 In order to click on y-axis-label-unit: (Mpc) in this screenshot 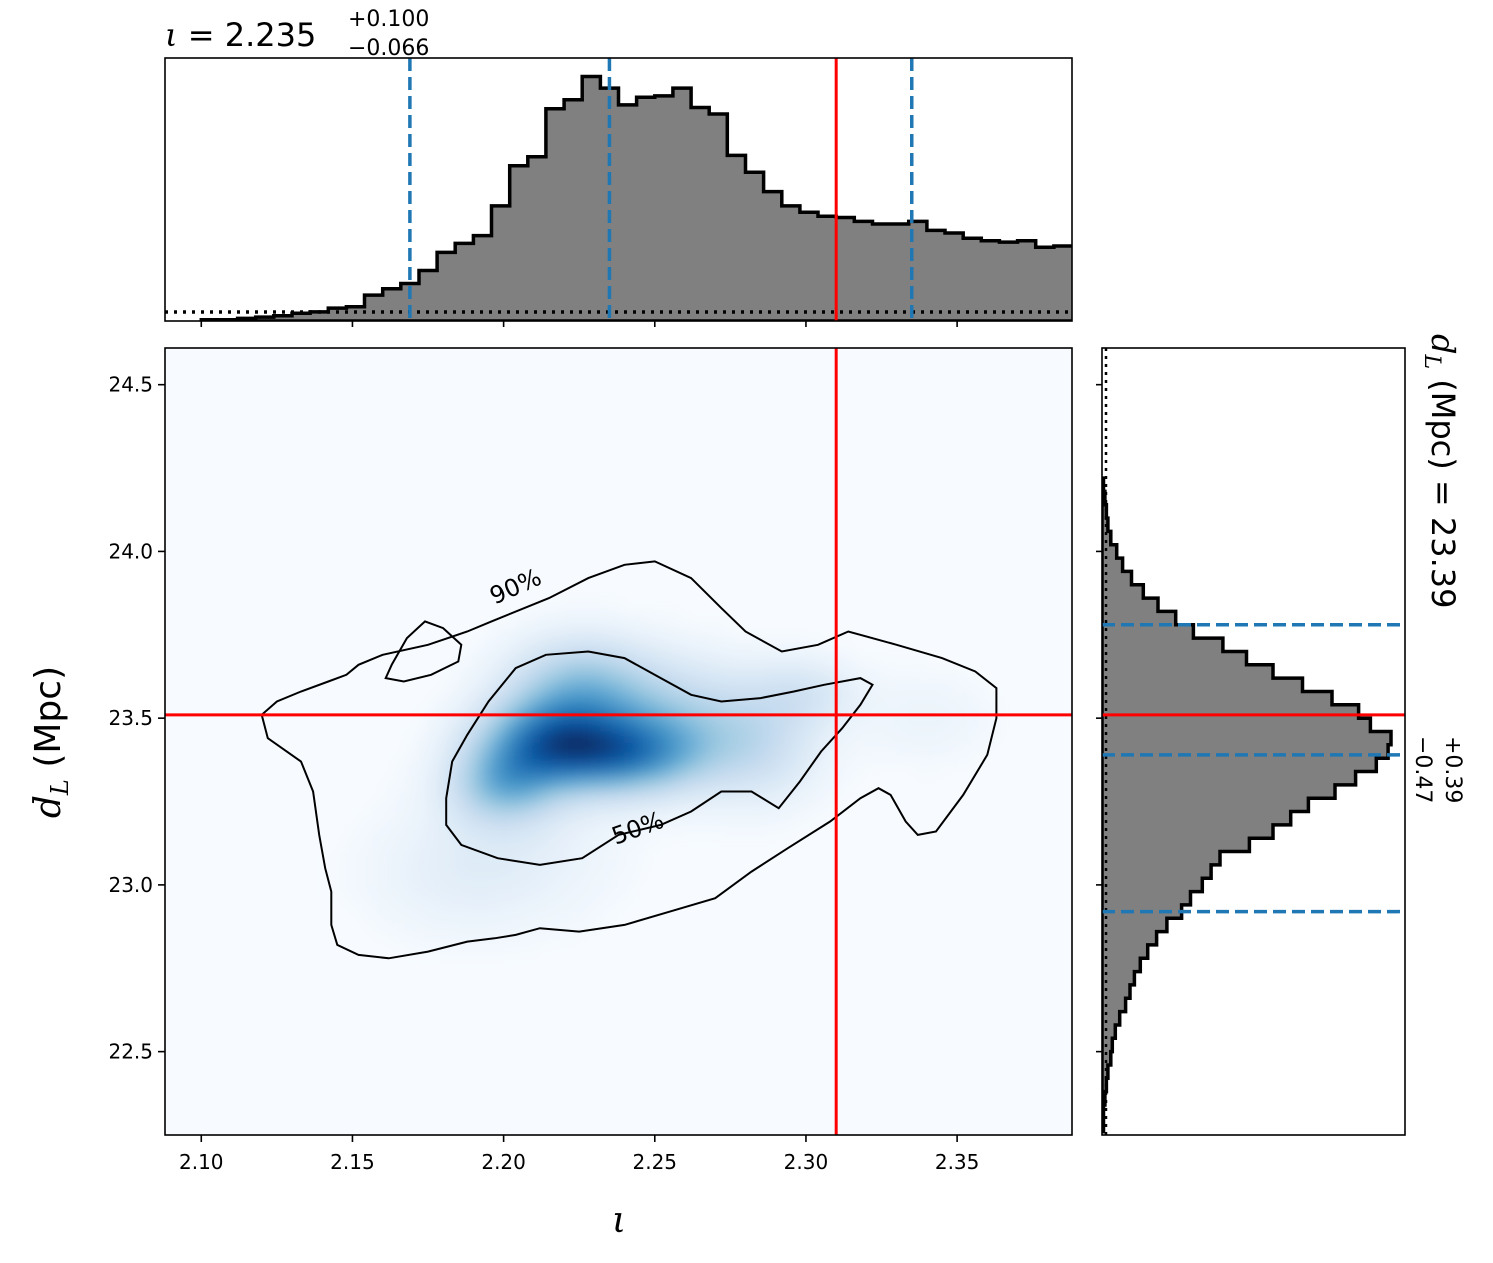, I will do `click(48, 722)`.